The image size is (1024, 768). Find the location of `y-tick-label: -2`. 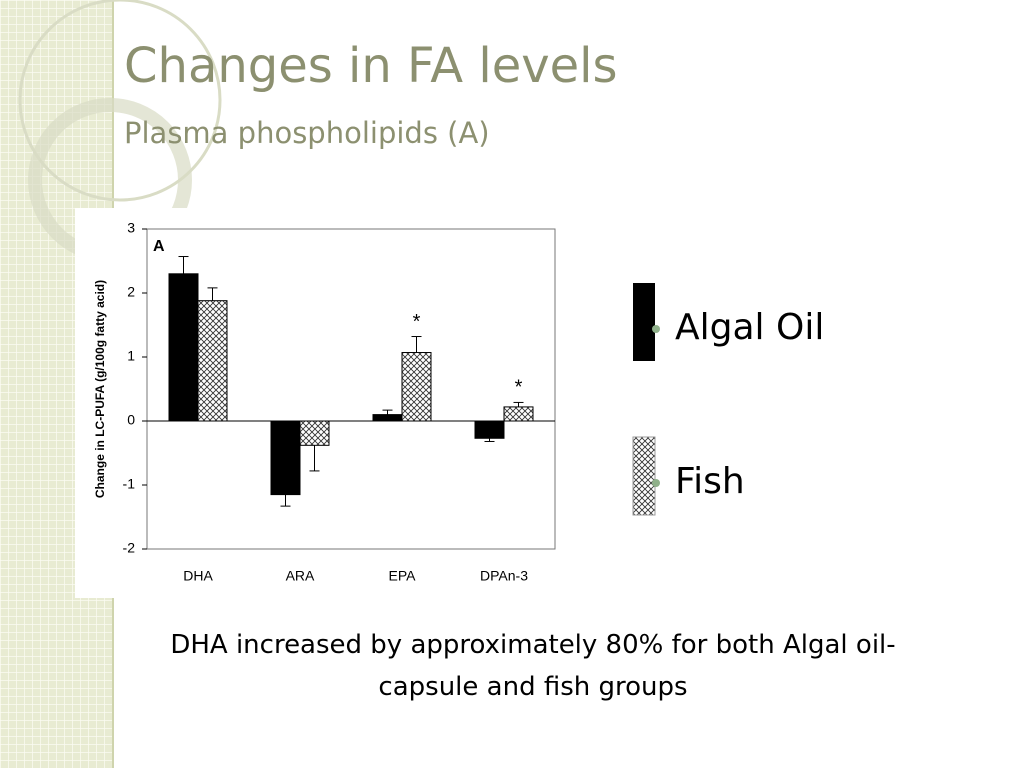

y-tick-label: -2 is located at coordinates (129, 548).